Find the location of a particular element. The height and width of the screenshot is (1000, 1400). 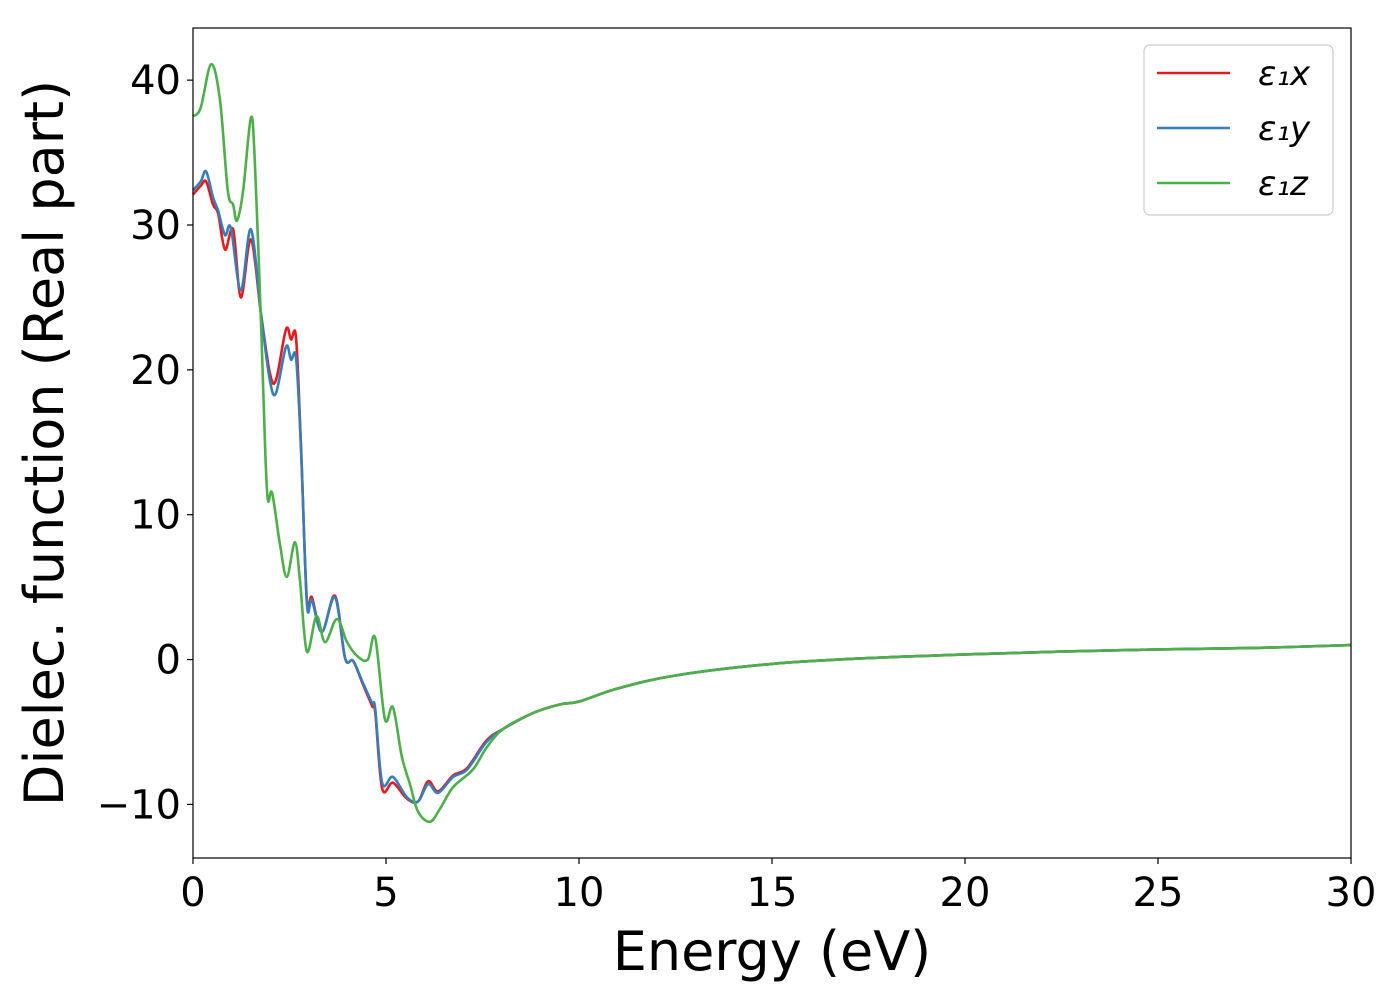

y-axis-ticks: −10 0 10 20 30 40 is located at coordinates (145, 443).